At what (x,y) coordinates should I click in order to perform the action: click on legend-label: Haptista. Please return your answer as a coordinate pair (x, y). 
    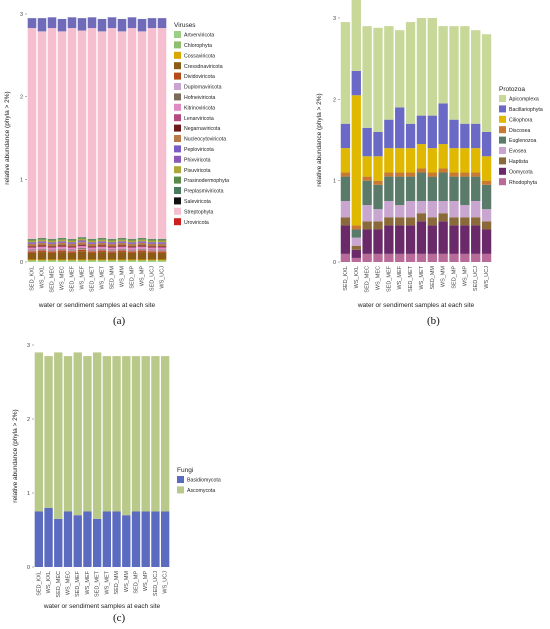
    Looking at the image, I should click on (518, 162).